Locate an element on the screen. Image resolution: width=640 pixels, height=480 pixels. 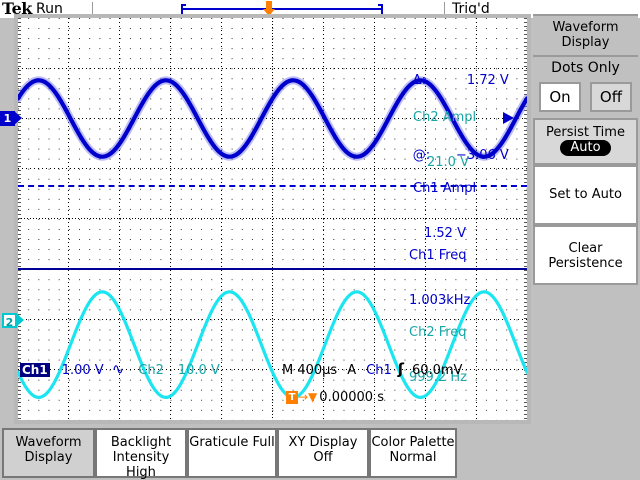
trigger-mode: A is located at coordinates (352, 370).